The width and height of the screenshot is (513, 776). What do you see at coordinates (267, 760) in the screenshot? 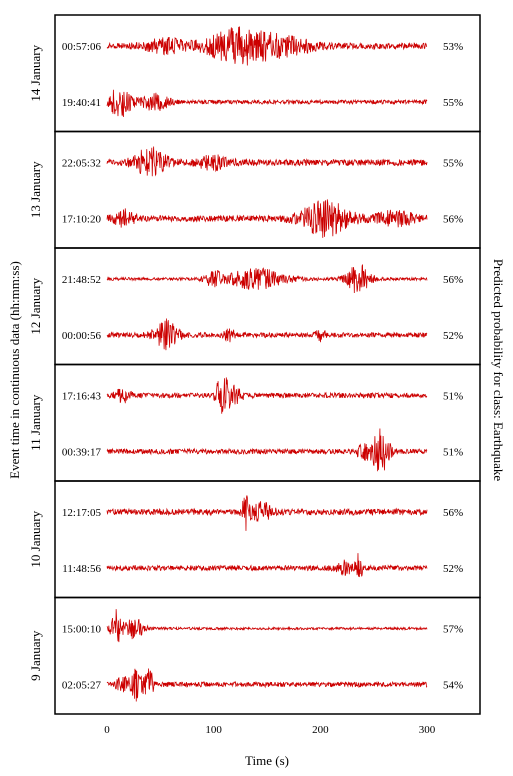
I see `x-axis-title: Time (s)` at bounding box center [267, 760].